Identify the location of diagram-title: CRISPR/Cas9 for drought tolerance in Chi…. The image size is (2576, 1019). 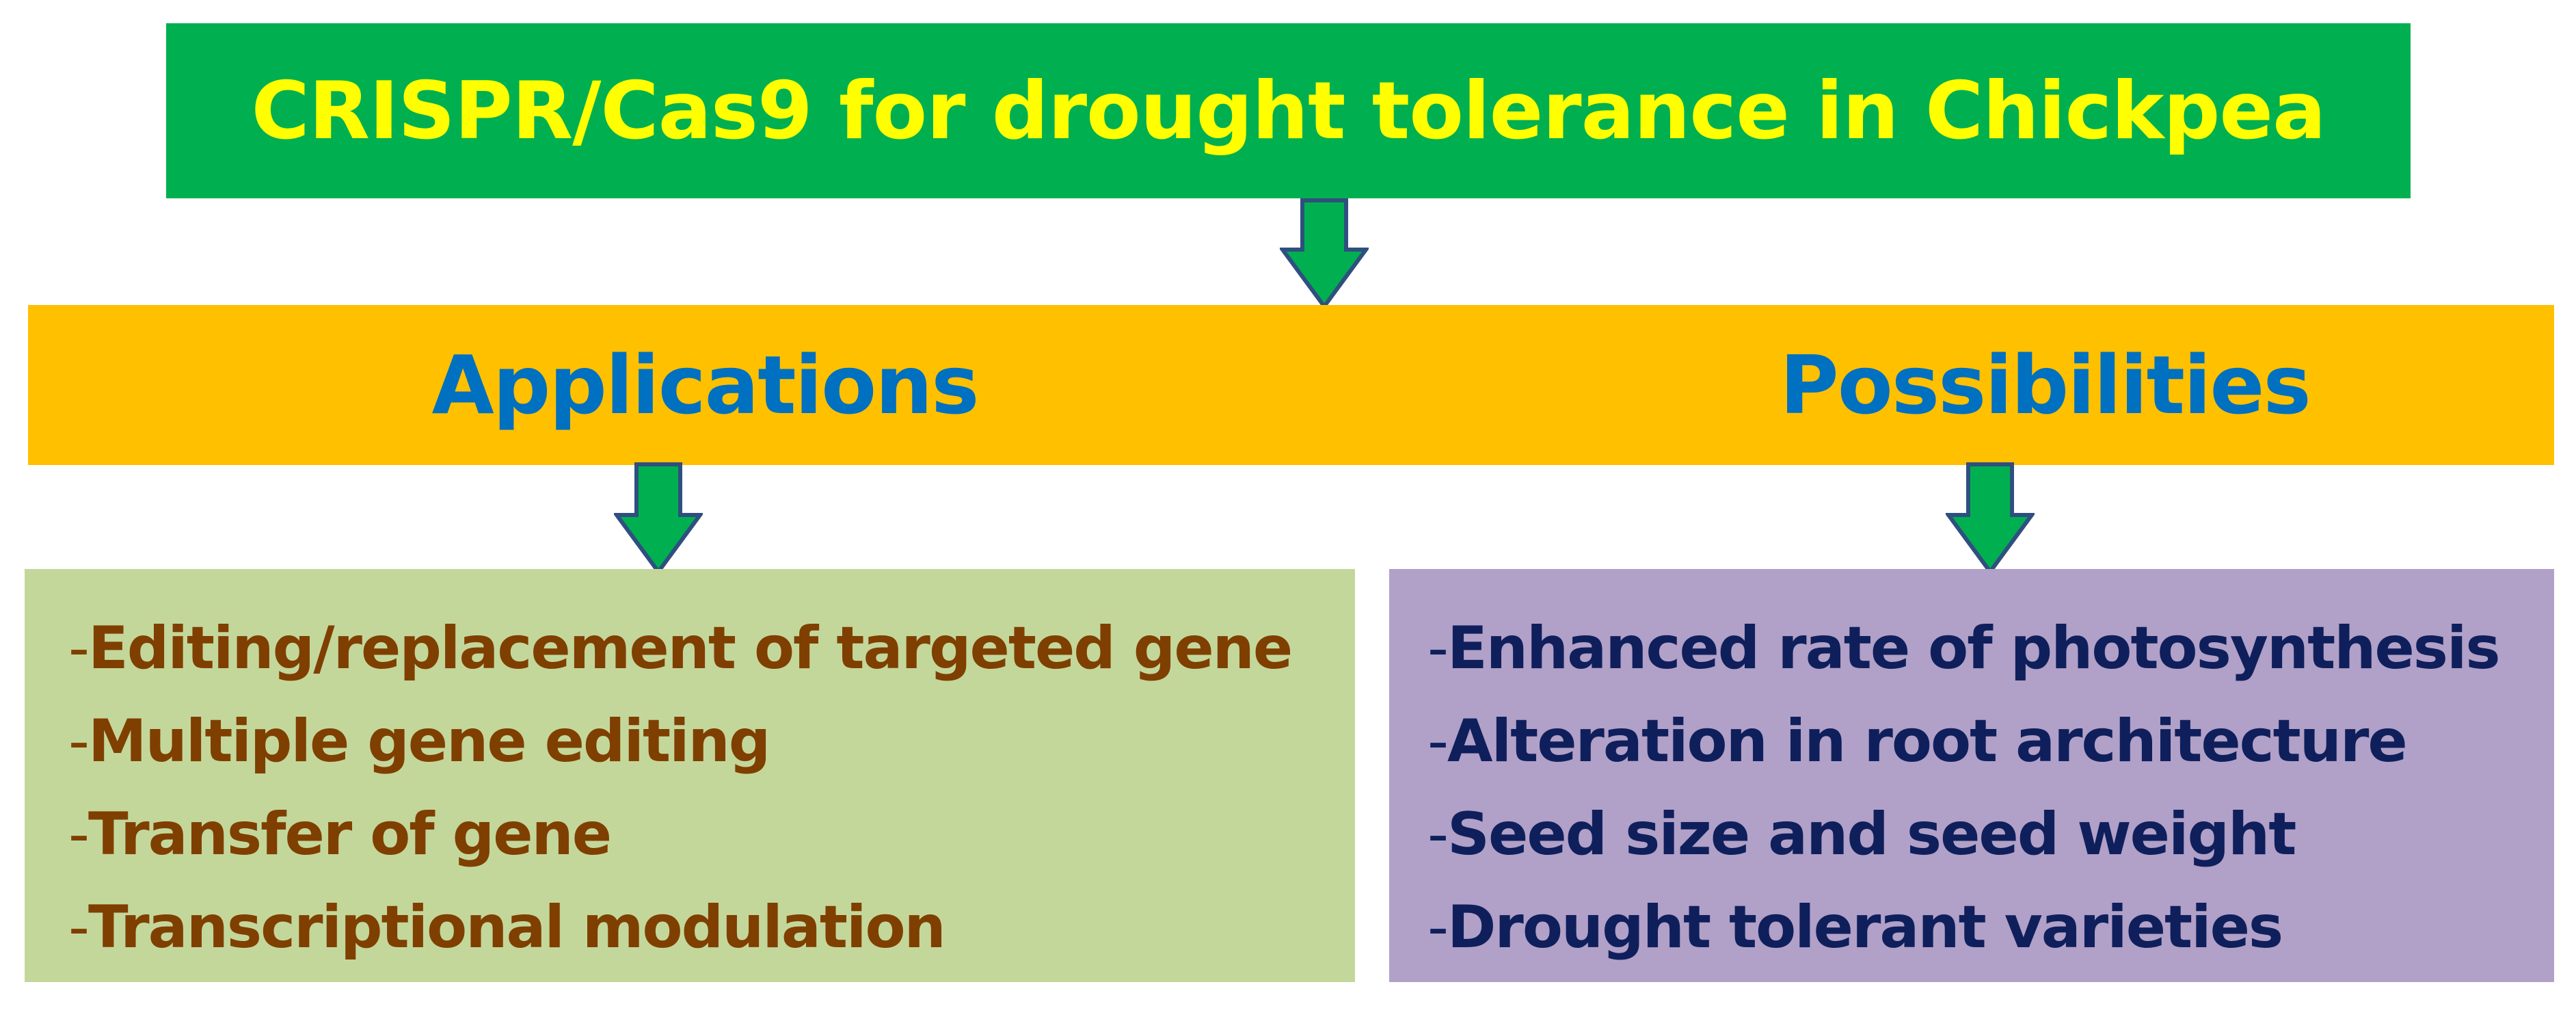
(1288, 111).